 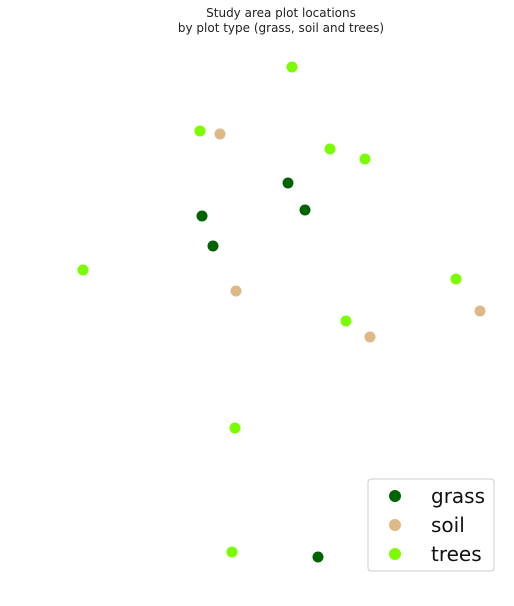 What do you see at coordinates (395, 554) in the screenshot?
I see `legend-marker-trees` at bounding box center [395, 554].